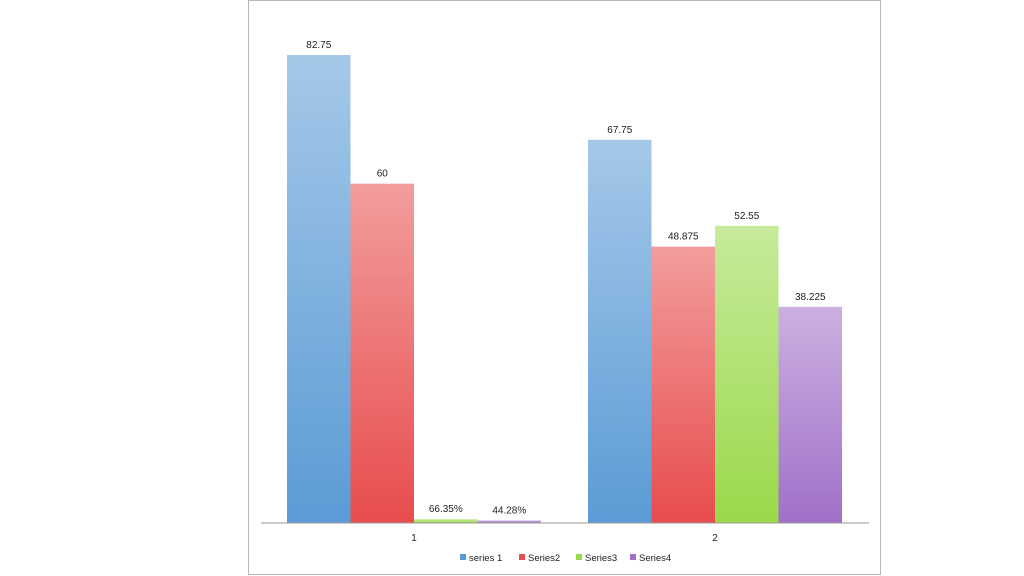 This screenshot has width=1024, height=576. I want to click on legend-item: series 1, so click(481, 558).